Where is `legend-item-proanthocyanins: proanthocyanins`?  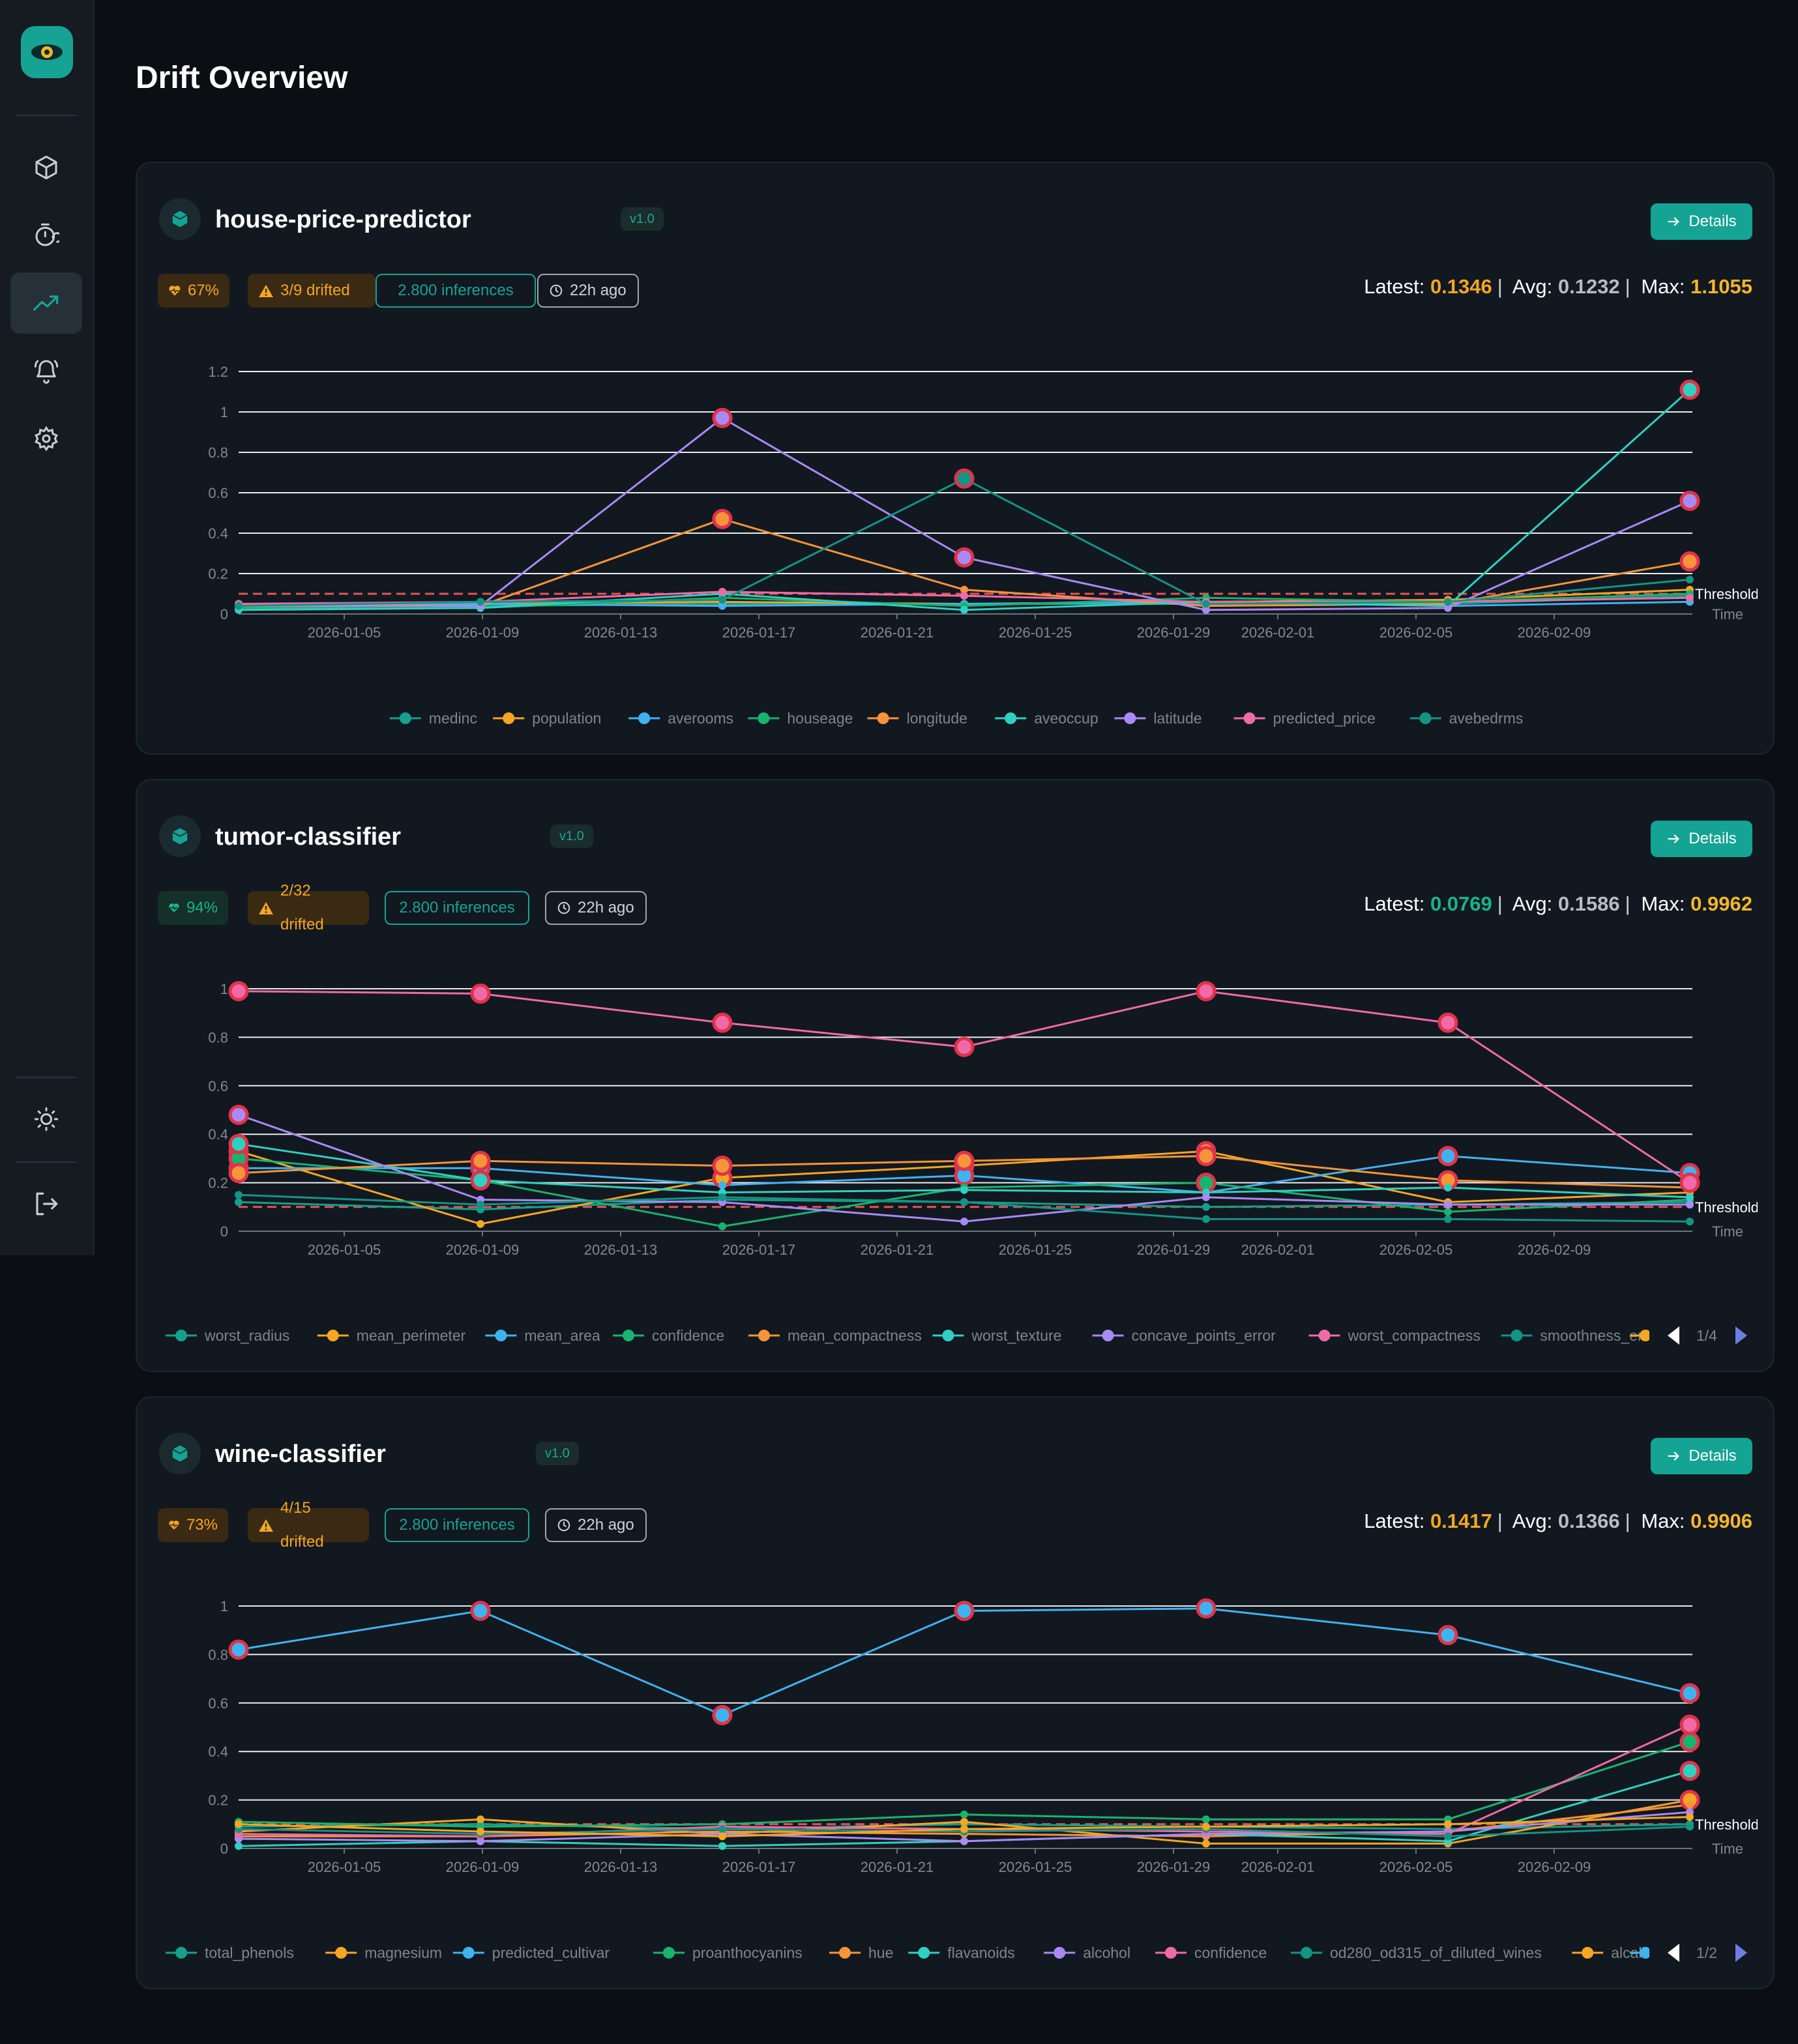
legend-item-proanthocyanins: proanthocyanins is located at coordinates (728, 1952).